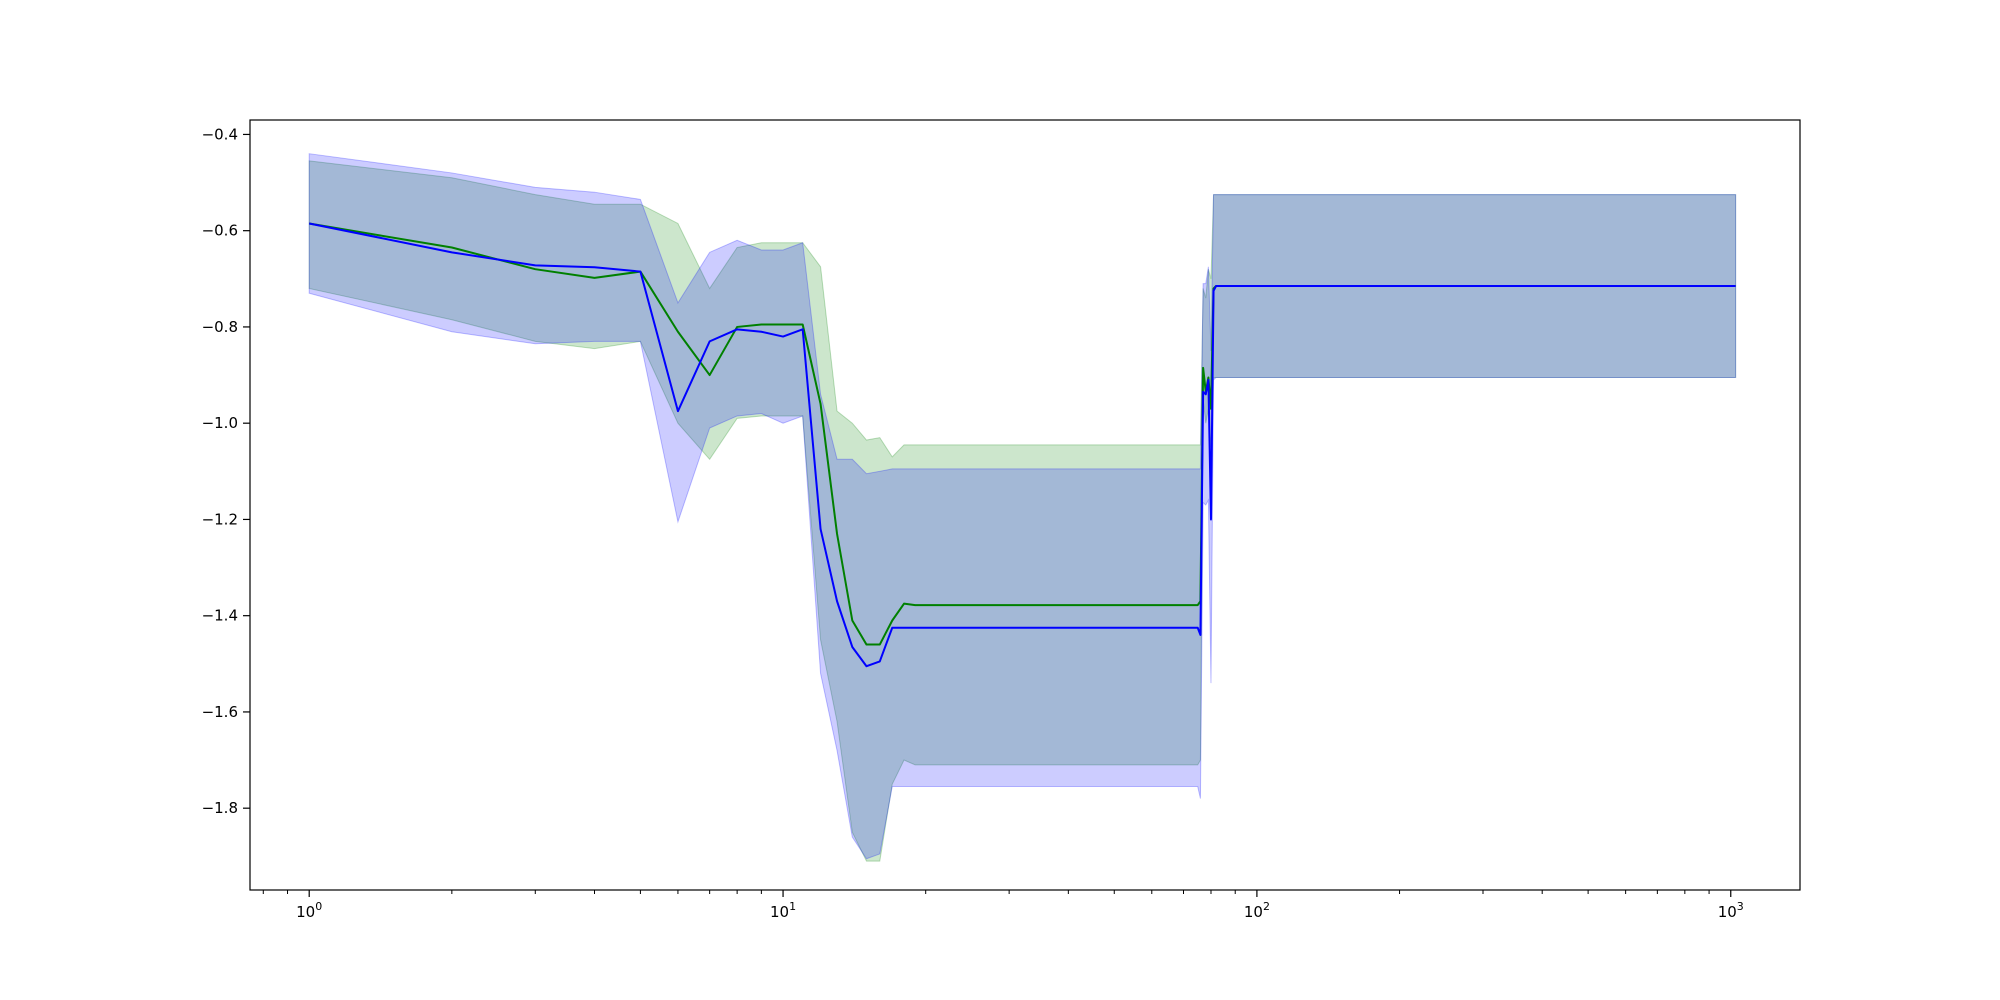 The height and width of the screenshot is (1000, 2000). Describe the element at coordinates (220, 327) in the screenshot. I see `y-tick-label: −0.8` at that location.